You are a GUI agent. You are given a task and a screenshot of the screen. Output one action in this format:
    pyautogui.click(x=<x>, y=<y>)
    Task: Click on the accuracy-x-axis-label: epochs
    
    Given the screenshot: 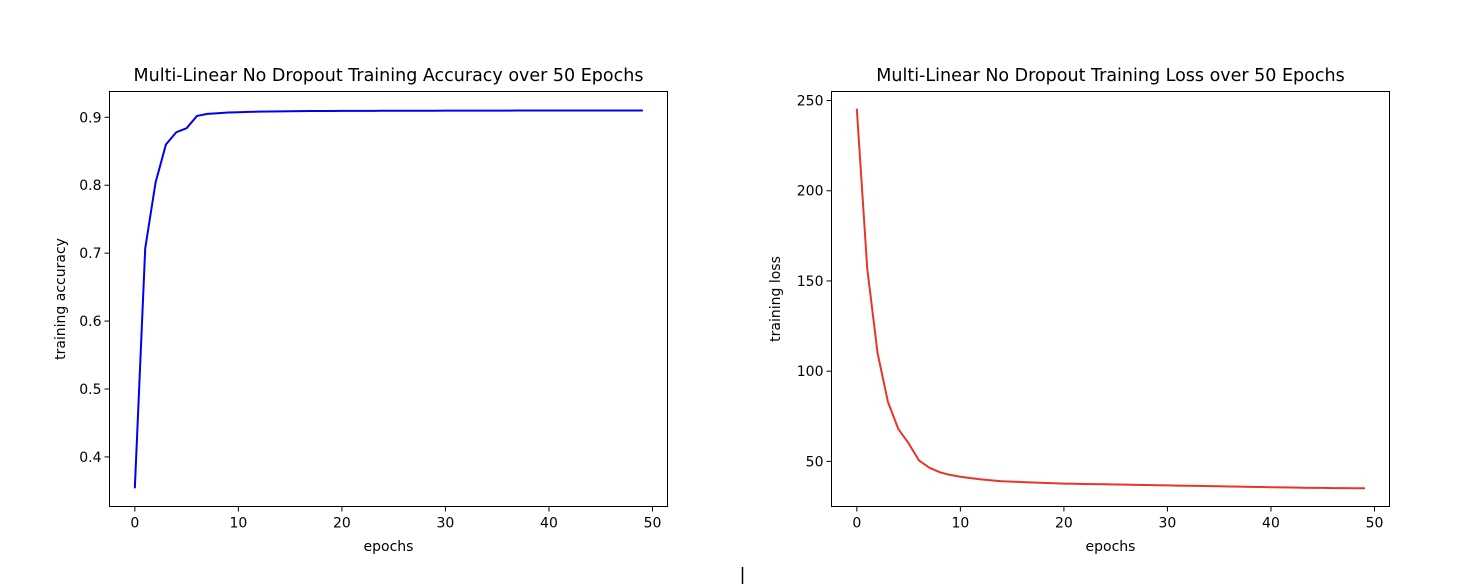 What is the action you would take?
    pyautogui.click(x=389, y=547)
    